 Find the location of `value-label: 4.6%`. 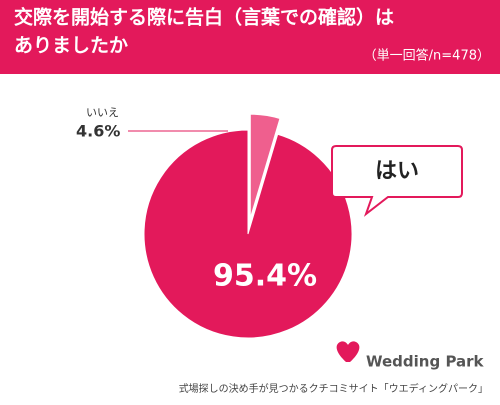

value-label: 4.6% is located at coordinates (98, 131).